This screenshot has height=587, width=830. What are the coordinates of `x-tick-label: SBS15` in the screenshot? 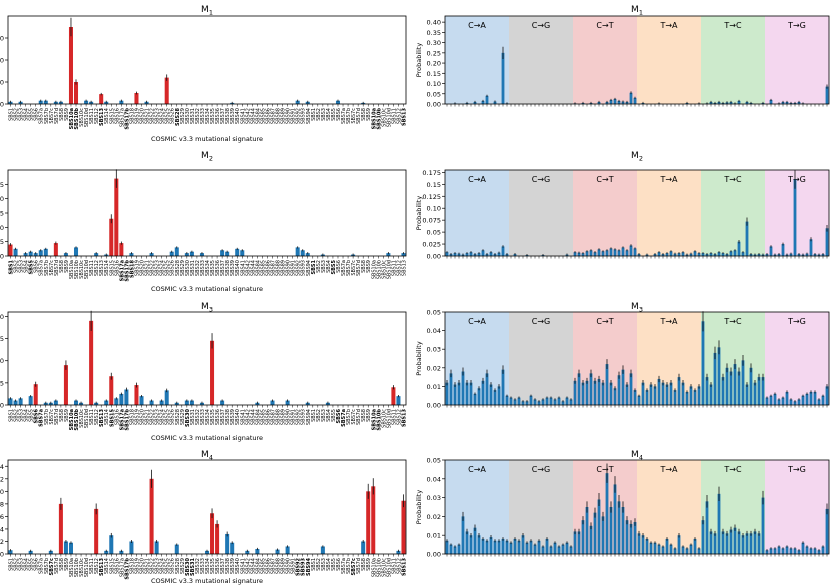 It's located at (112, 268).